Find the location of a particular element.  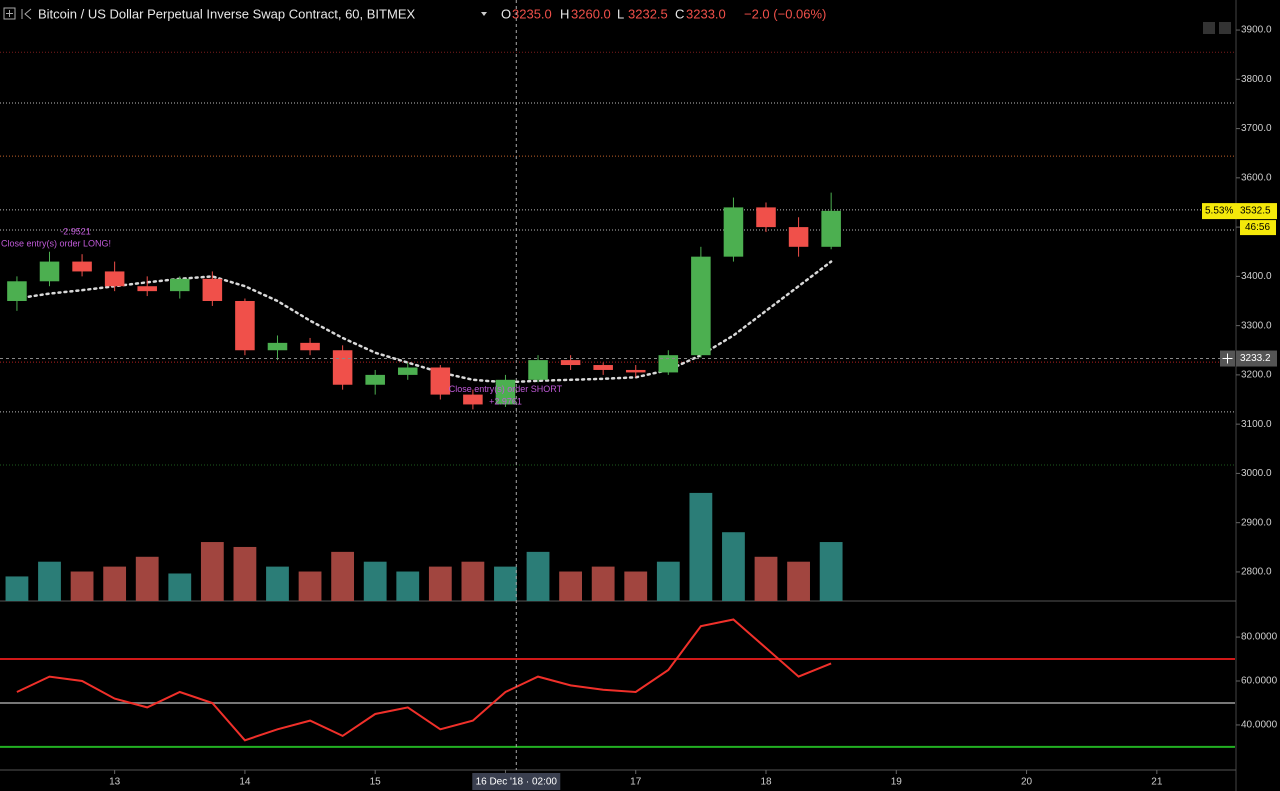

y-tick-label: 3400.0 is located at coordinates (1256, 276).